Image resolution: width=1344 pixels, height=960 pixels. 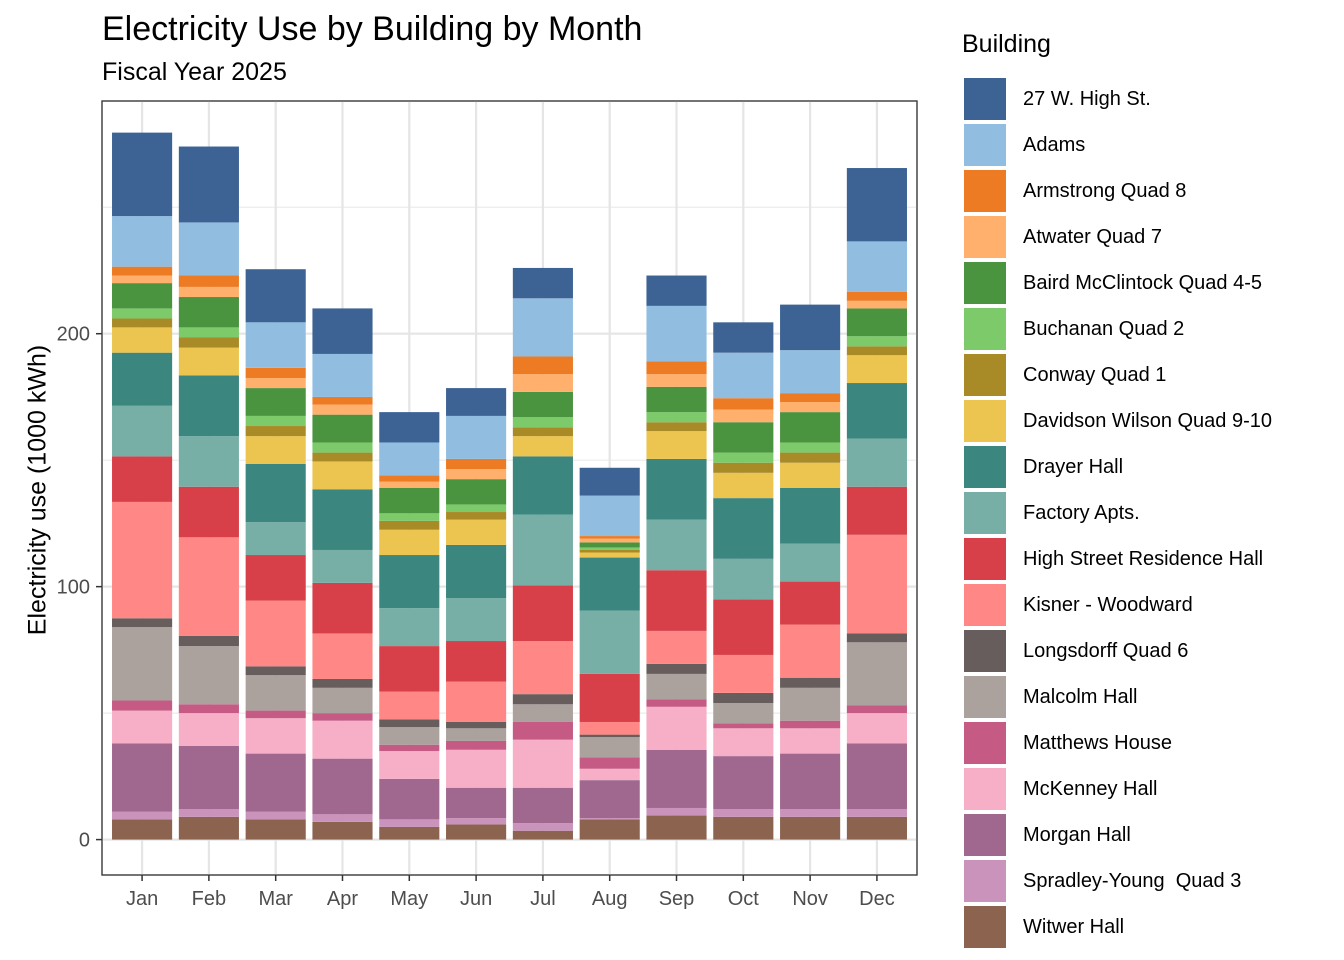 What do you see at coordinates (476, 614) in the screenshot?
I see `bar-stack-jun` at bounding box center [476, 614].